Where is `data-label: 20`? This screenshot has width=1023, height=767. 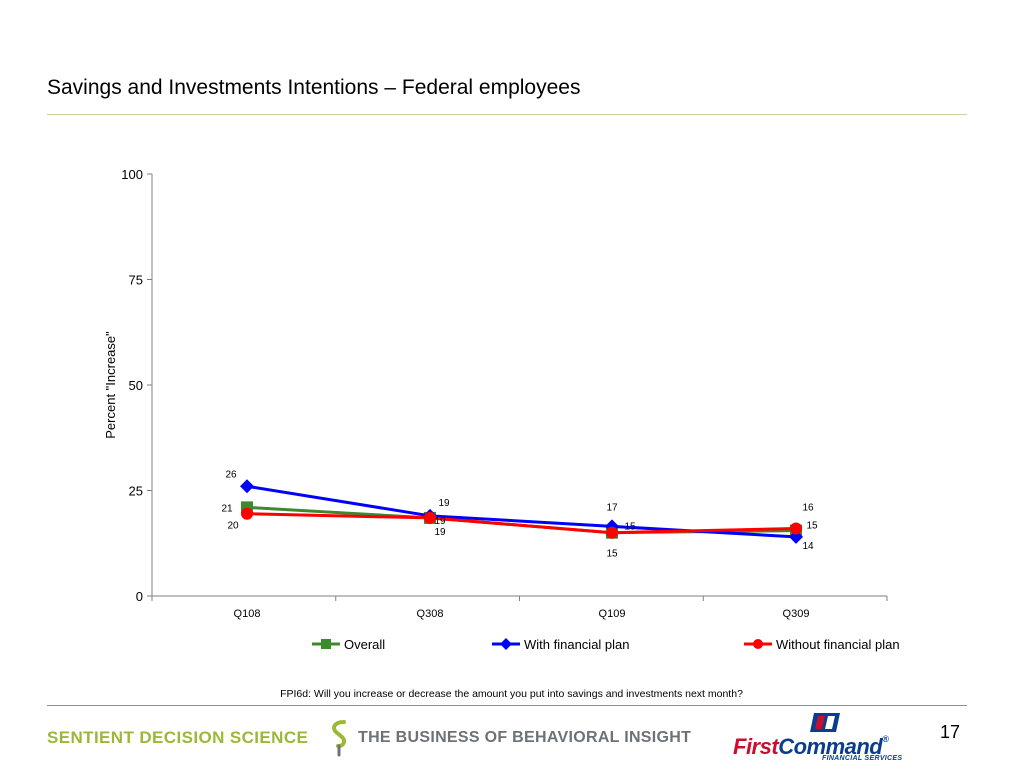
data-label: 20 is located at coordinates (233, 526).